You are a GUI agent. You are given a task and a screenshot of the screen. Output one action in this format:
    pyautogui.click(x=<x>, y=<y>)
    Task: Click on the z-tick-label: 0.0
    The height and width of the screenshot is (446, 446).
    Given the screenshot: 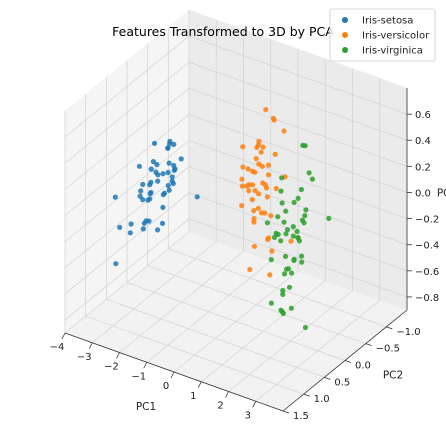 What is the action you would take?
    pyautogui.click(x=423, y=193)
    